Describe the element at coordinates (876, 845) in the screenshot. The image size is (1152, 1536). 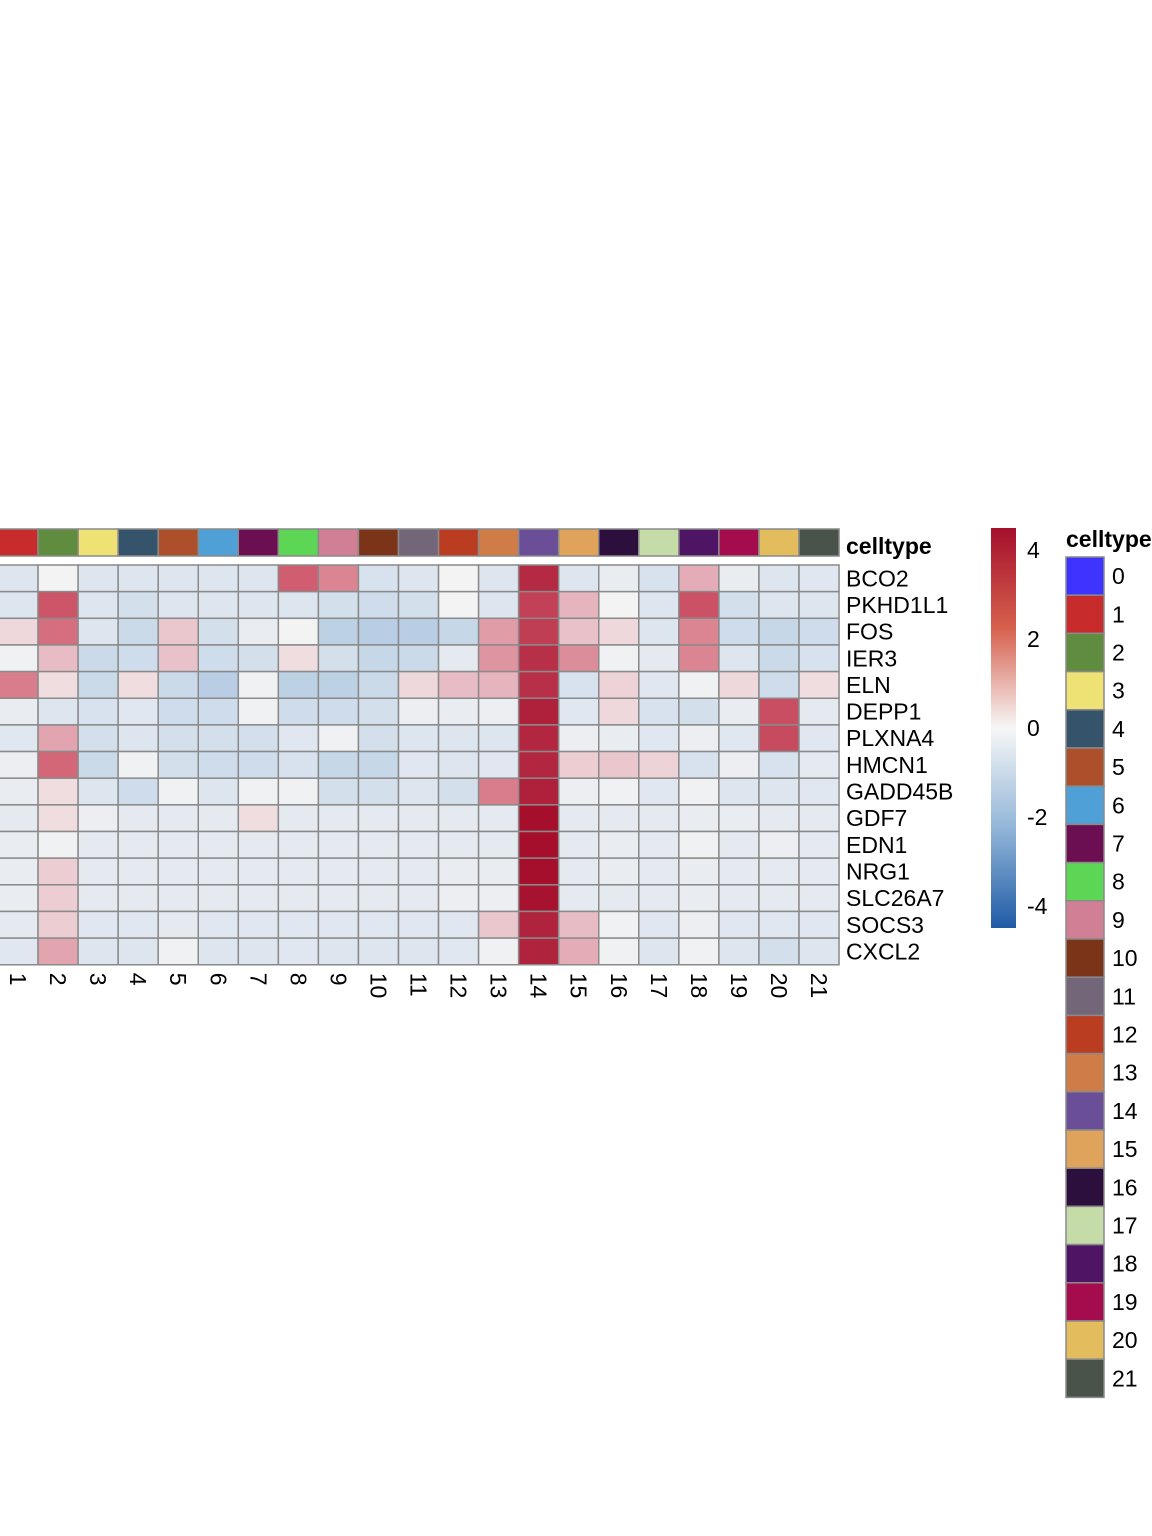
I see `row-label: EDN1` at that location.